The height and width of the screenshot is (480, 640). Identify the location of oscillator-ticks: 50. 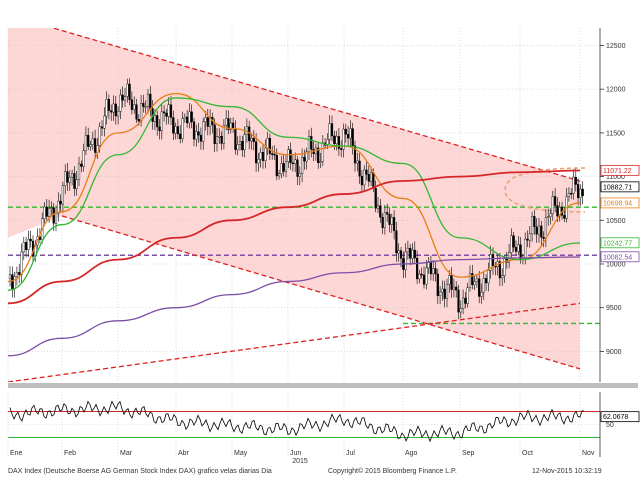
(606, 424).